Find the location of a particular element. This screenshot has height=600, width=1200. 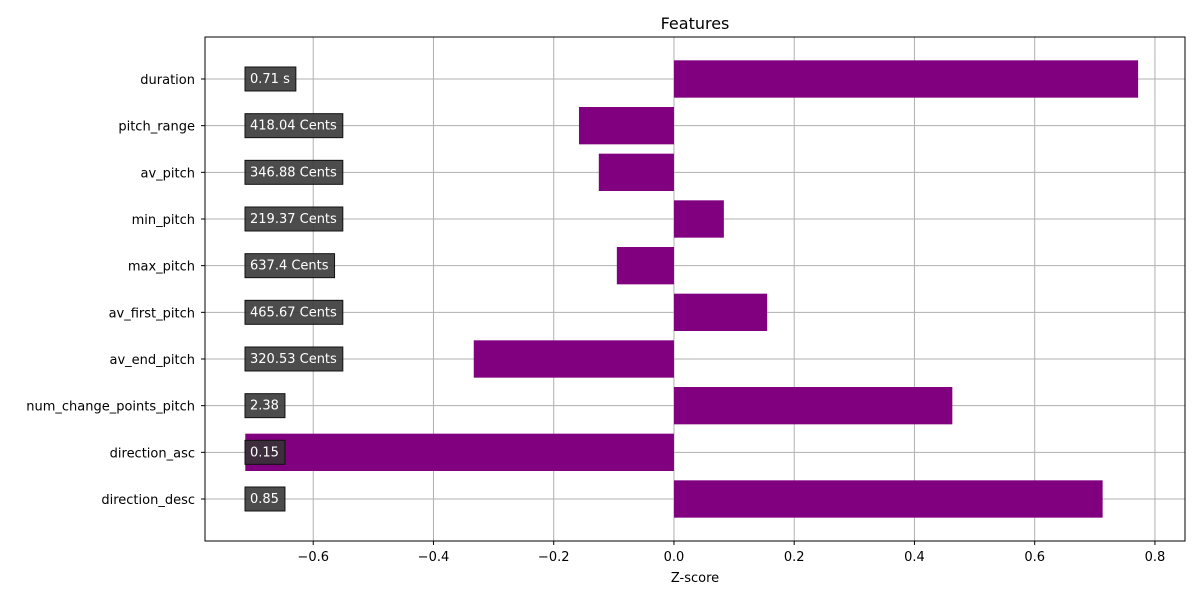

value-annotation: 320.53 Cents is located at coordinates (294, 359).